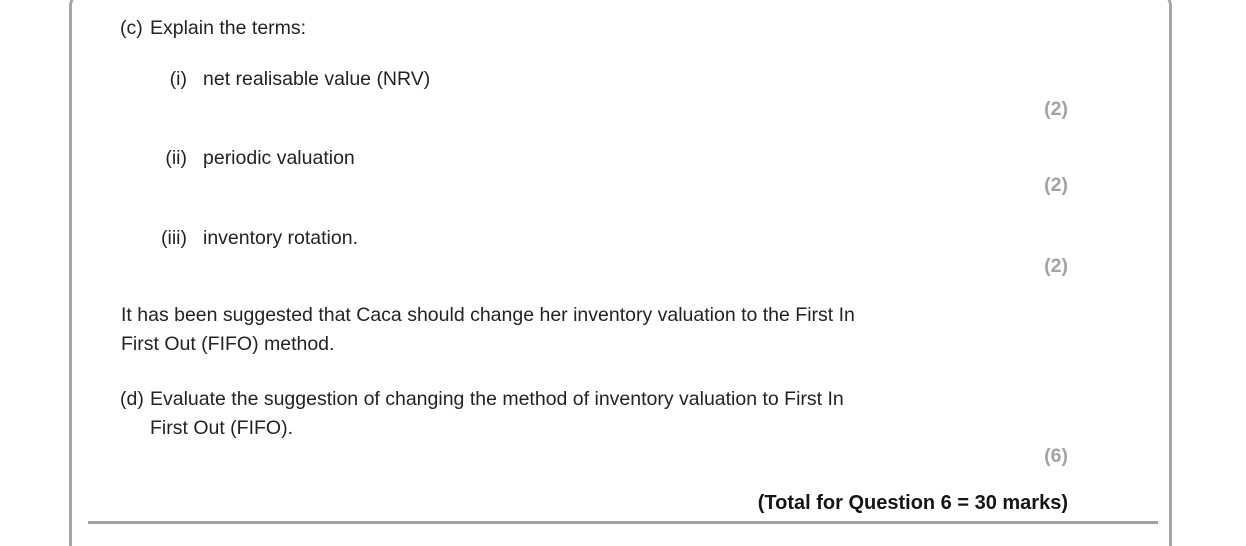  What do you see at coordinates (1056, 185) in the screenshot?
I see `marks-badge-ii: (2)` at bounding box center [1056, 185].